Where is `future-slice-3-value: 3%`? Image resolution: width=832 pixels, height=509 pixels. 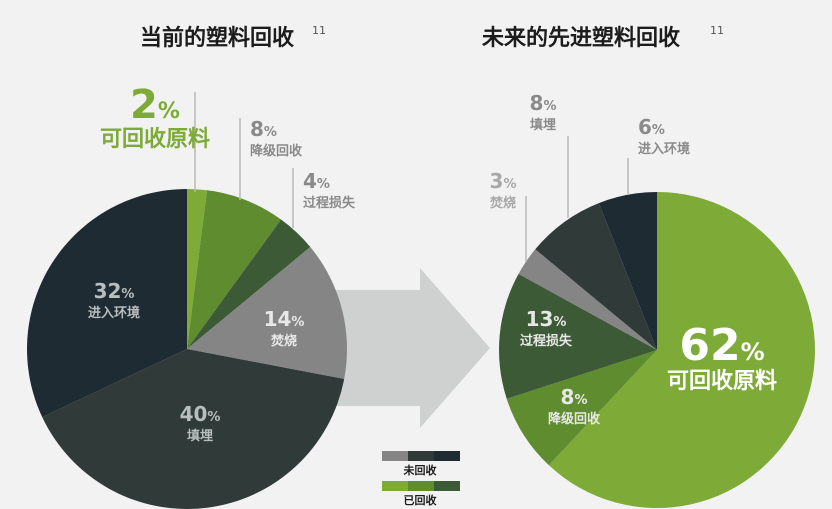 future-slice-3-value: 3% is located at coordinates (503, 181).